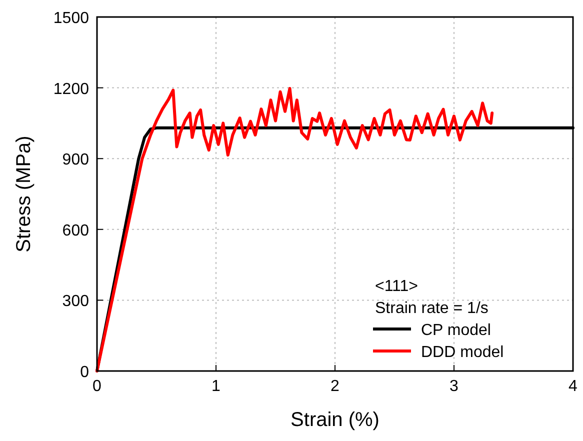 Image resolution: width=583 pixels, height=441 pixels. I want to click on y-tick-label: 1200, so click(71, 89).